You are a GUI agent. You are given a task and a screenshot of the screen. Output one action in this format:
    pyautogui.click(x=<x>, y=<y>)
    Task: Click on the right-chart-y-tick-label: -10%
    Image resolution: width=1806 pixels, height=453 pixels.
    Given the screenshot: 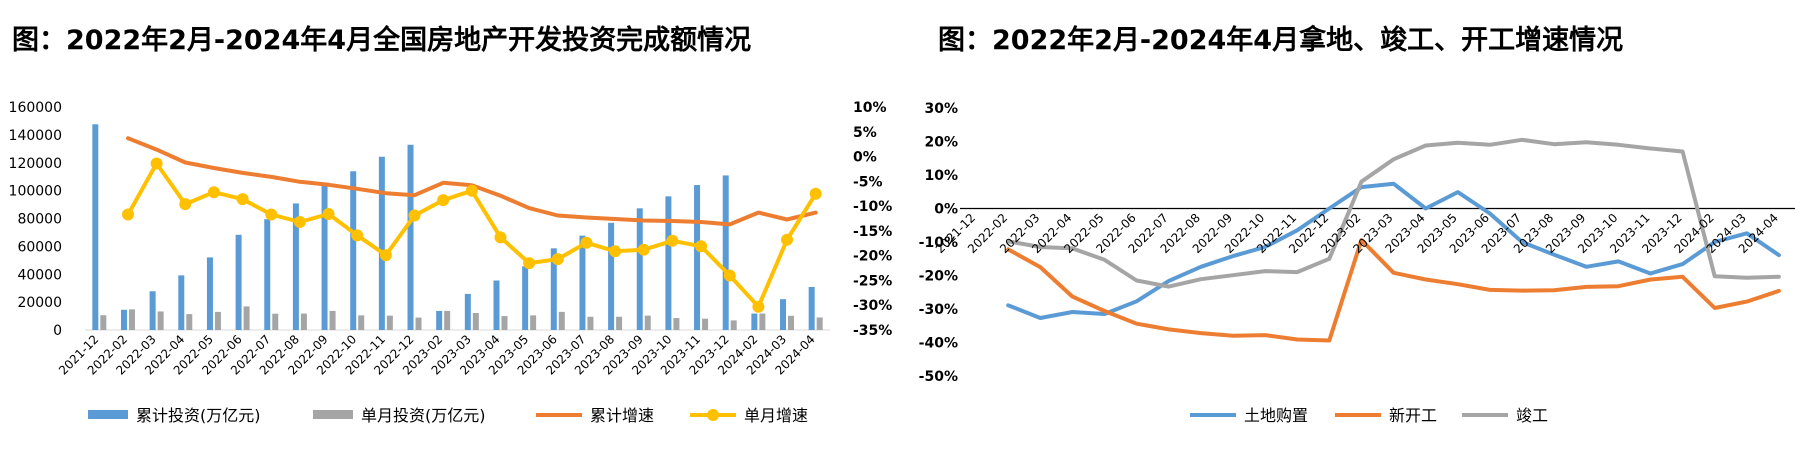 What is the action you would take?
    pyautogui.click(x=938, y=243)
    